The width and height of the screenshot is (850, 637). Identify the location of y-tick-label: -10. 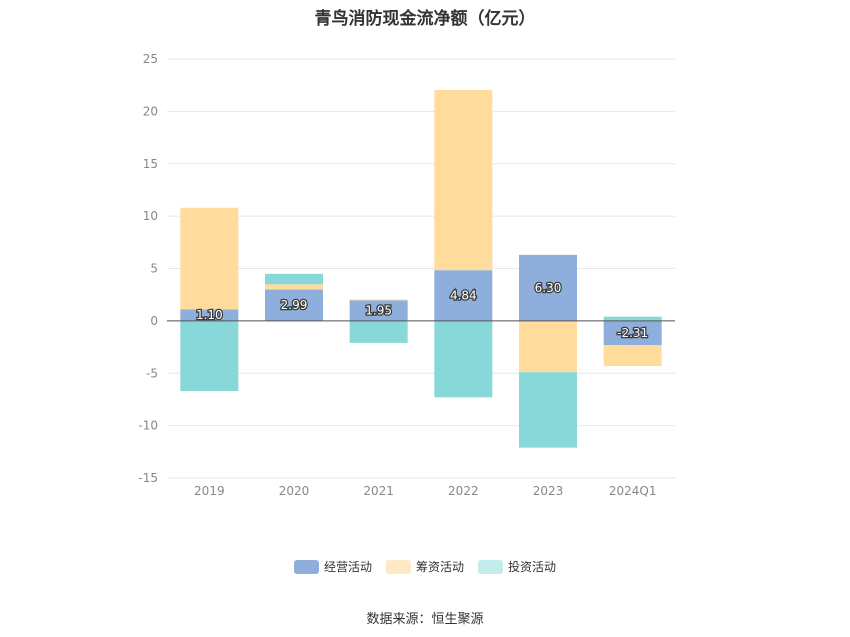
(148, 426).